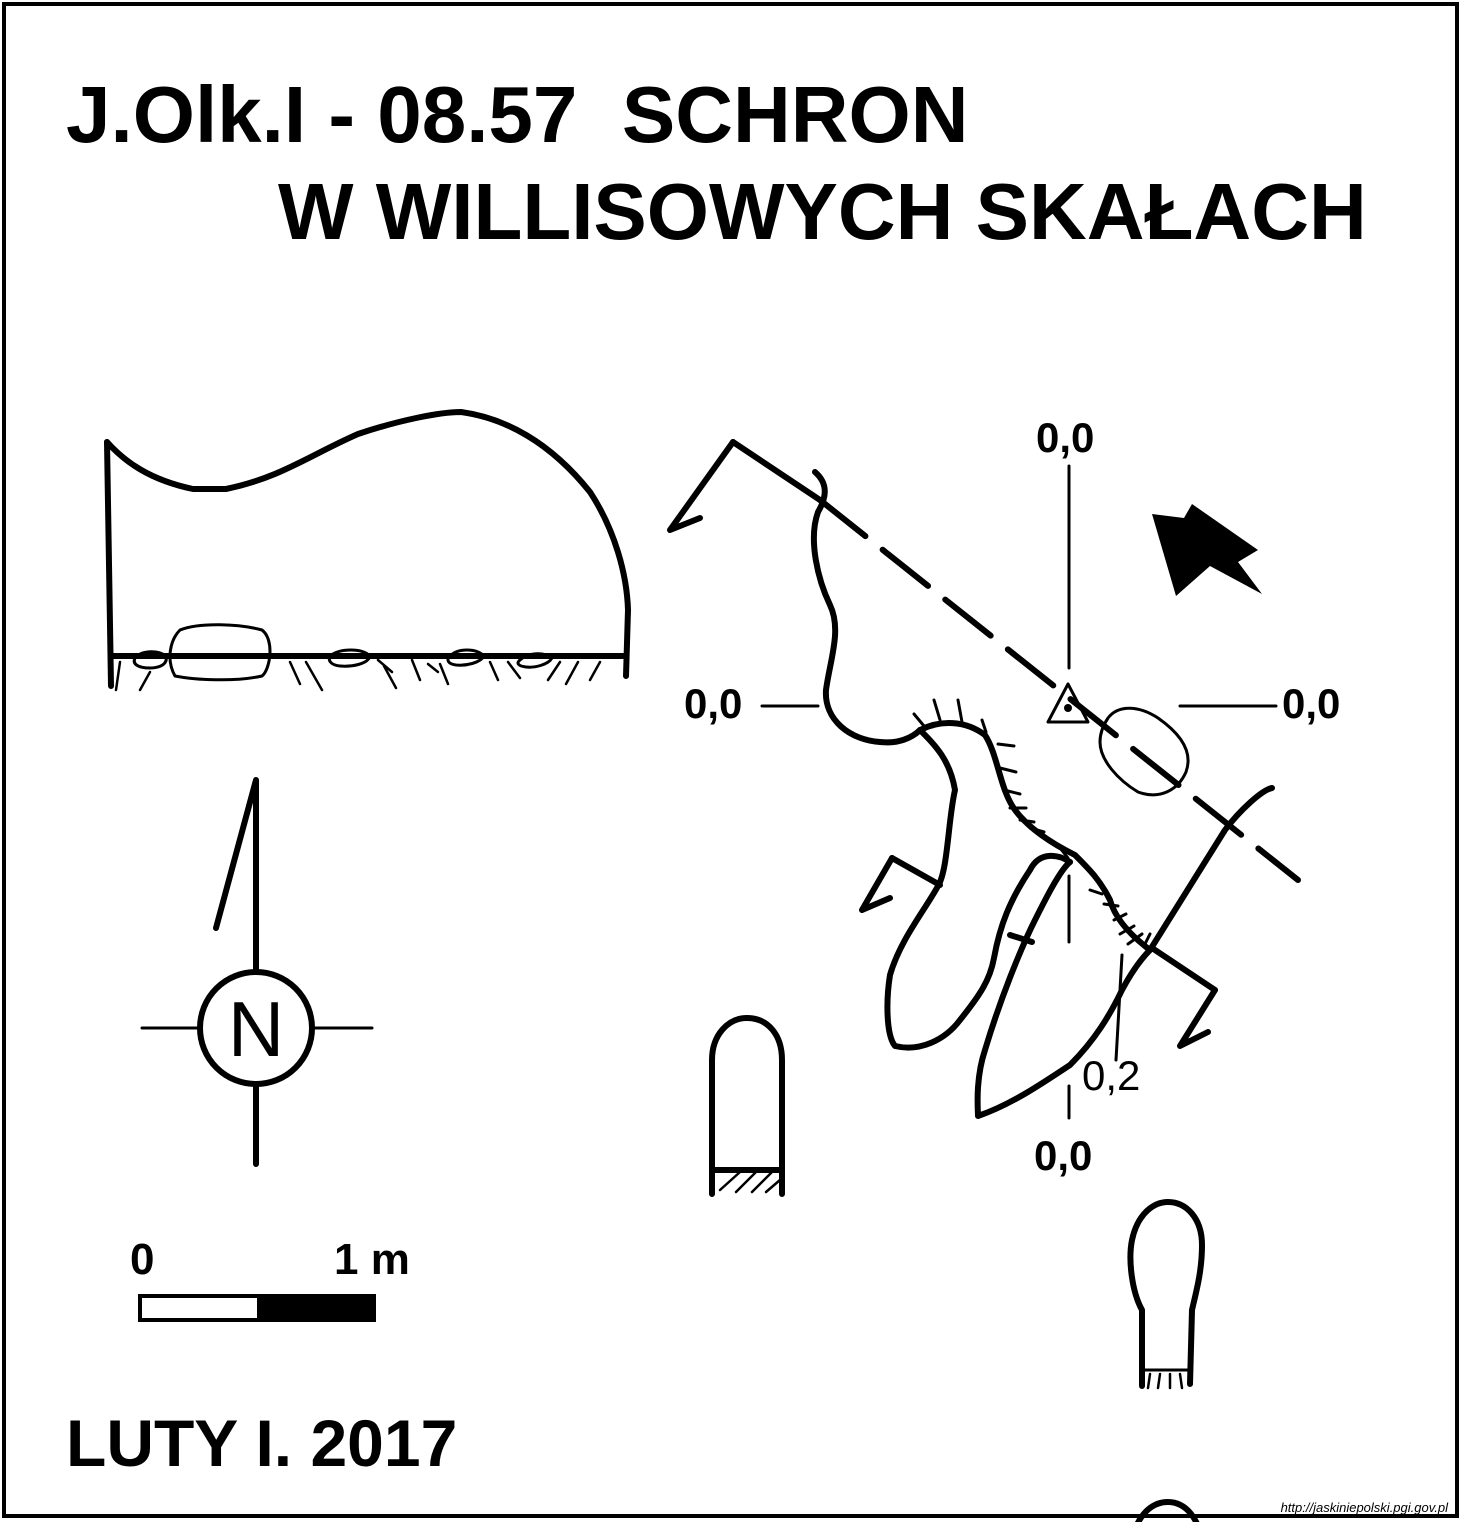 This screenshot has height=1522, width=1461. I want to click on map-title-line2: W WILLISOWYCH SKAŁACH, so click(822, 211).